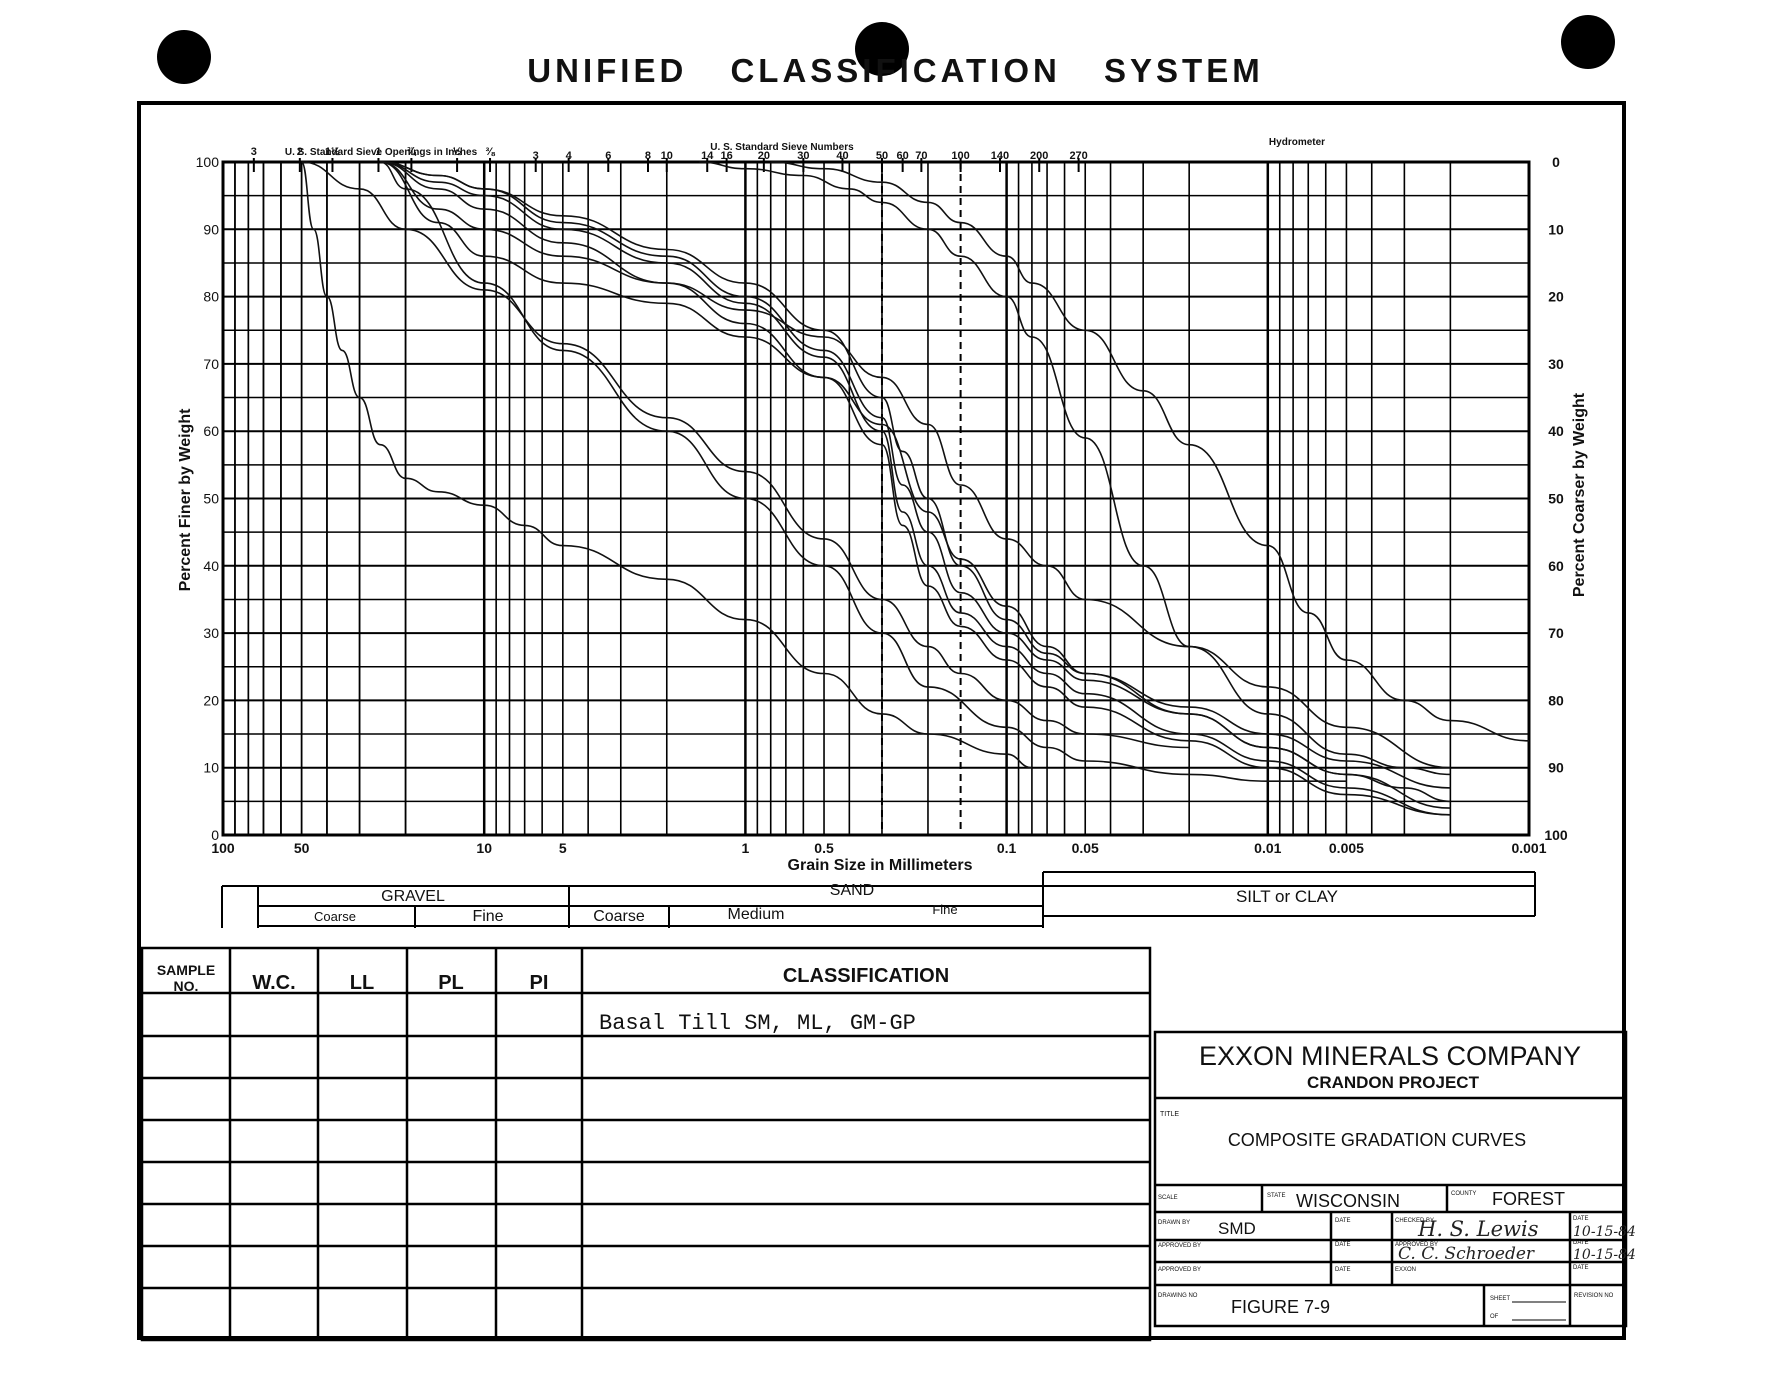 The image size is (1791, 1380). Describe the element at coordinates (1007, 848) in the screenshot. I see `x-tick-label: 0.1` at that location.